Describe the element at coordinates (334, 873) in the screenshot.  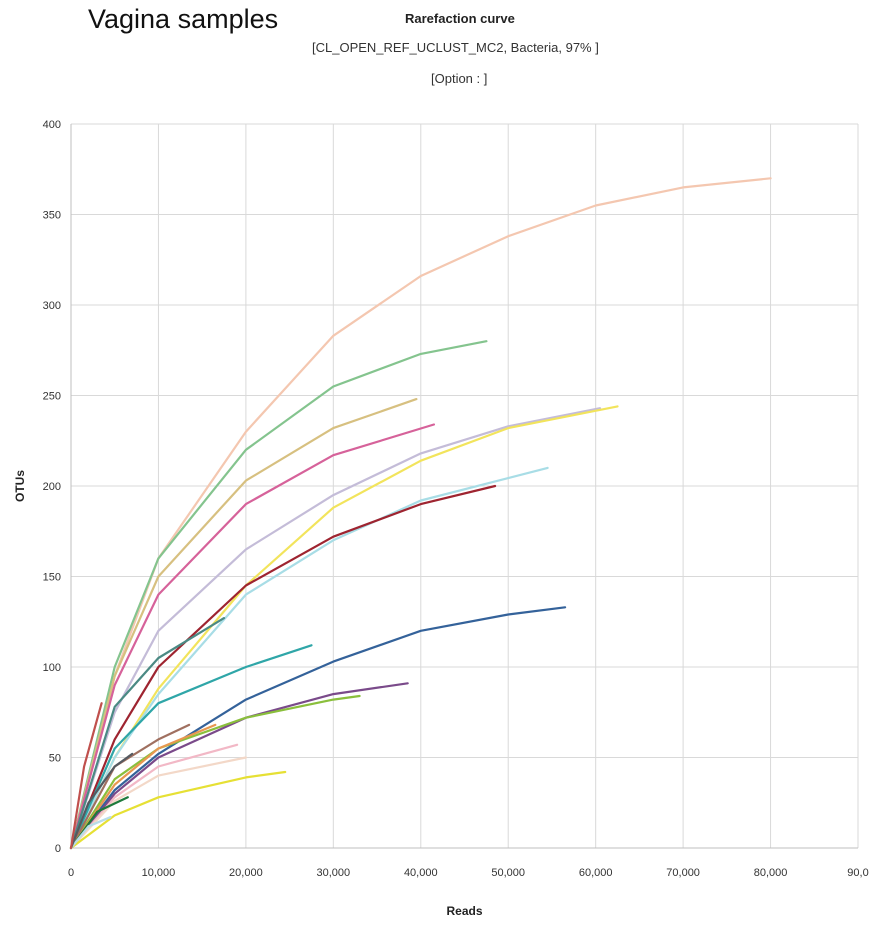
I see `x-tick-label: 30,000` at that location.